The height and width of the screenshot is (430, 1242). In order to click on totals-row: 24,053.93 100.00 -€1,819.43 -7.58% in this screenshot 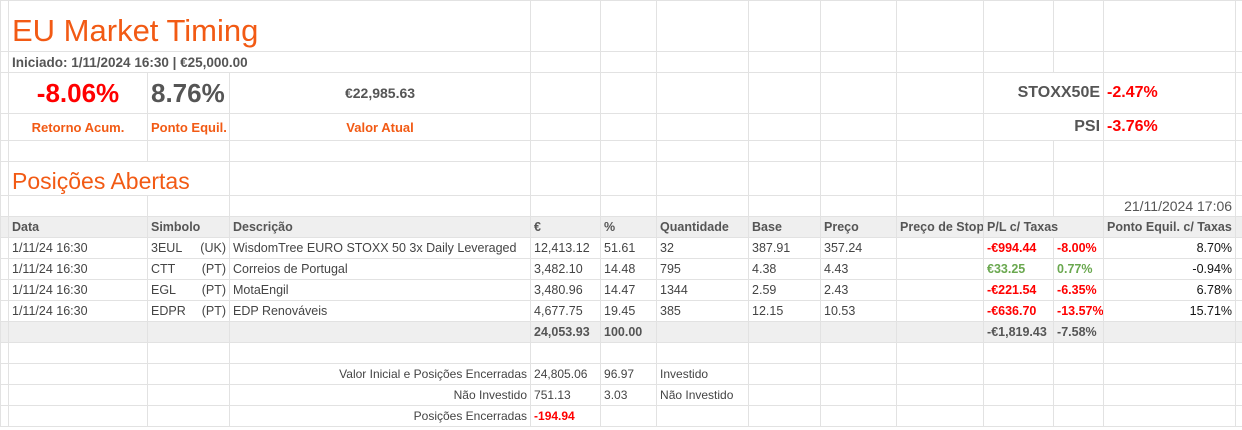, I will do `click(621, 332)`.